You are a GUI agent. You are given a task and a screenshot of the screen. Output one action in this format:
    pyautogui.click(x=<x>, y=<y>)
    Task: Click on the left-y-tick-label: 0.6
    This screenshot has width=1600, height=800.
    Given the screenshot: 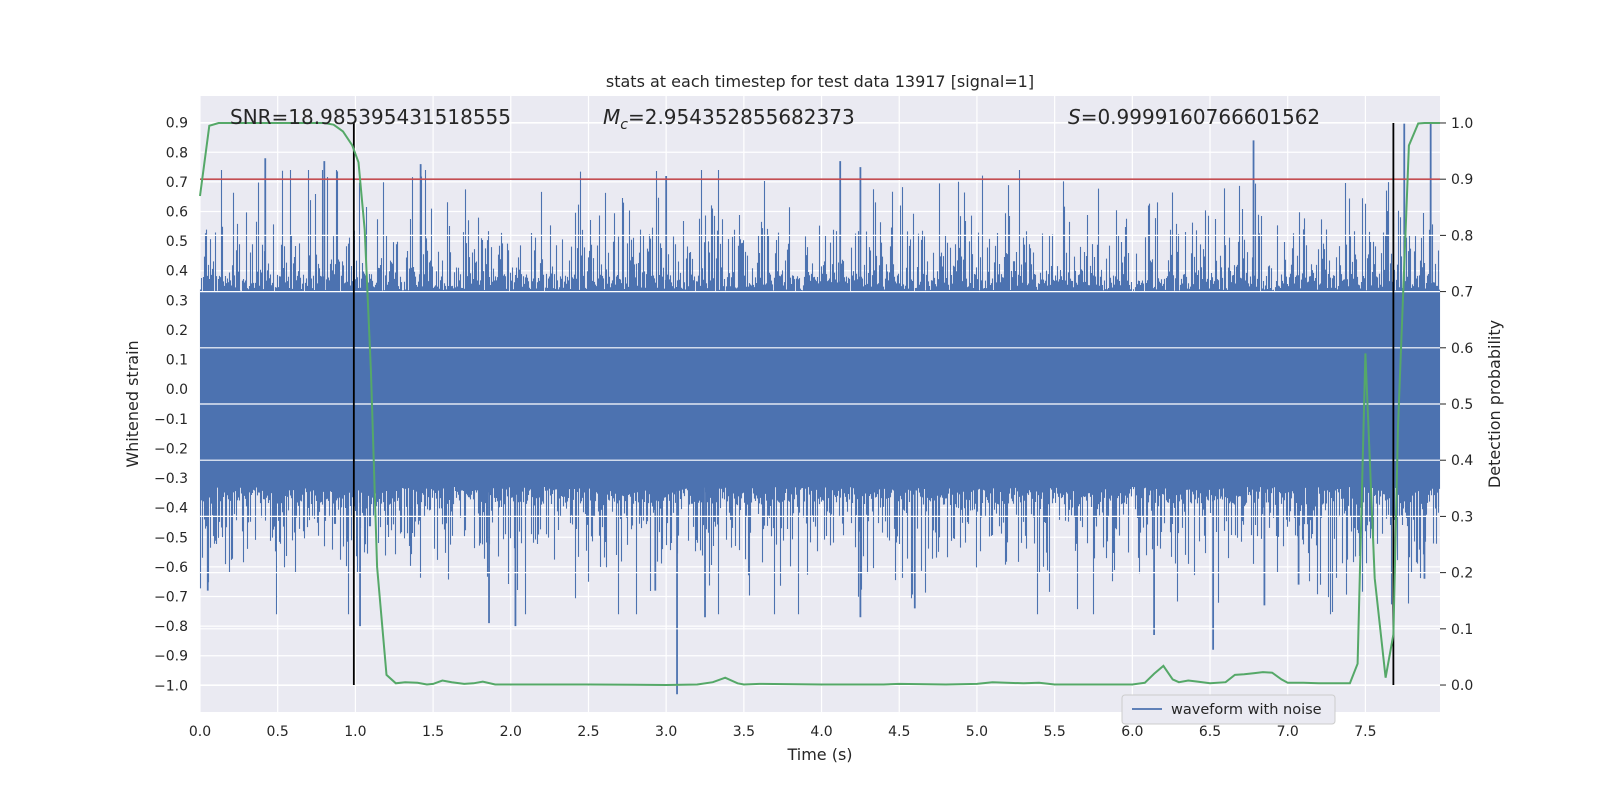 What is the action you would take?
    pyautogui.click(x=177, y=213)
    